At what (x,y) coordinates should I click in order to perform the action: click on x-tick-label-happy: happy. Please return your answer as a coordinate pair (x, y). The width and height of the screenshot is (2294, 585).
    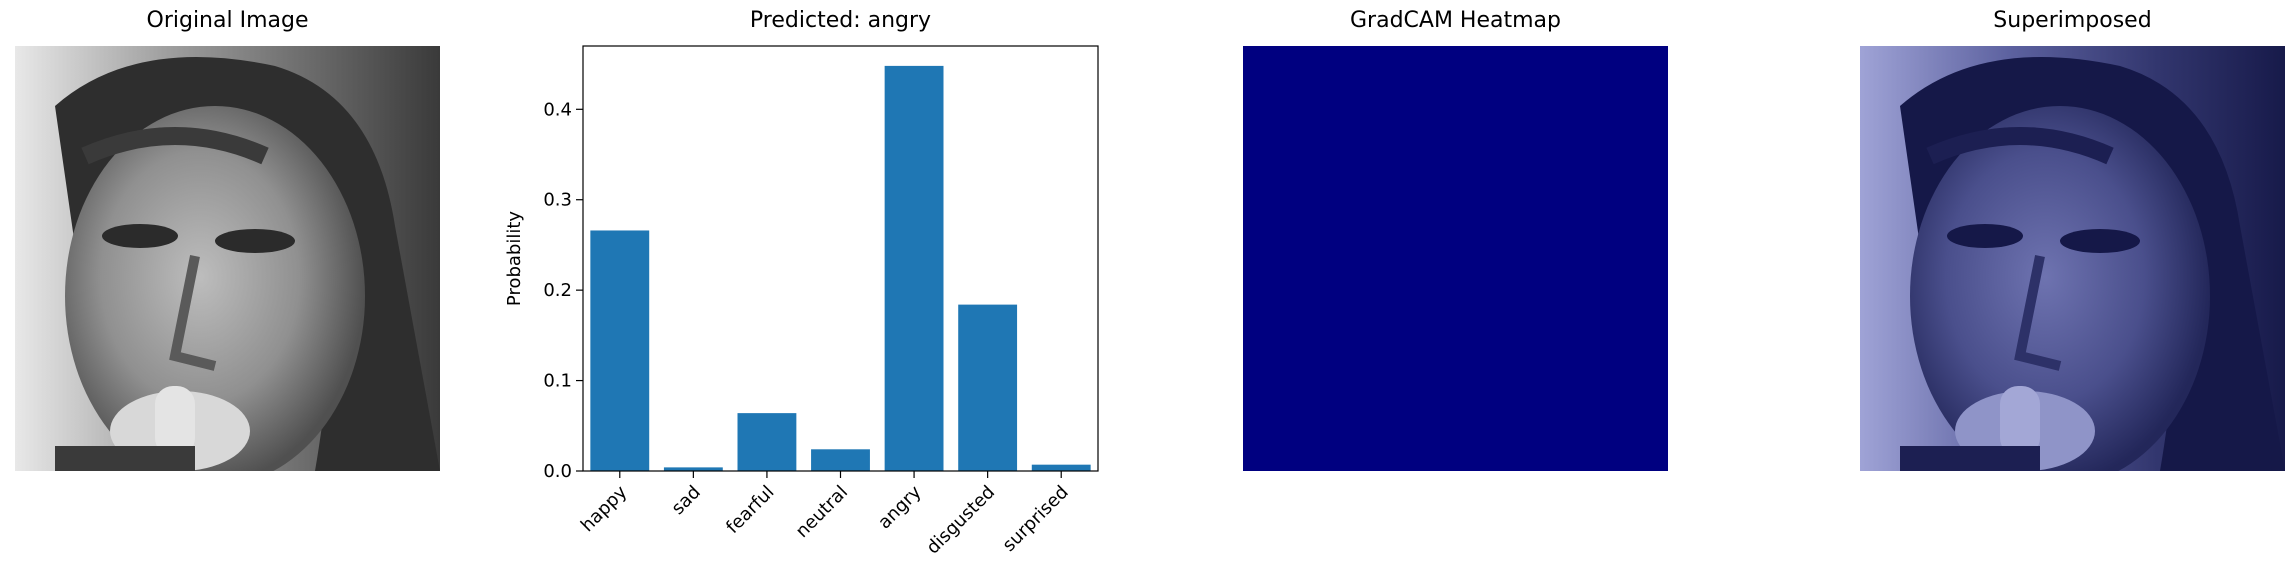
    Looking at the image, I should click on (604, 508).